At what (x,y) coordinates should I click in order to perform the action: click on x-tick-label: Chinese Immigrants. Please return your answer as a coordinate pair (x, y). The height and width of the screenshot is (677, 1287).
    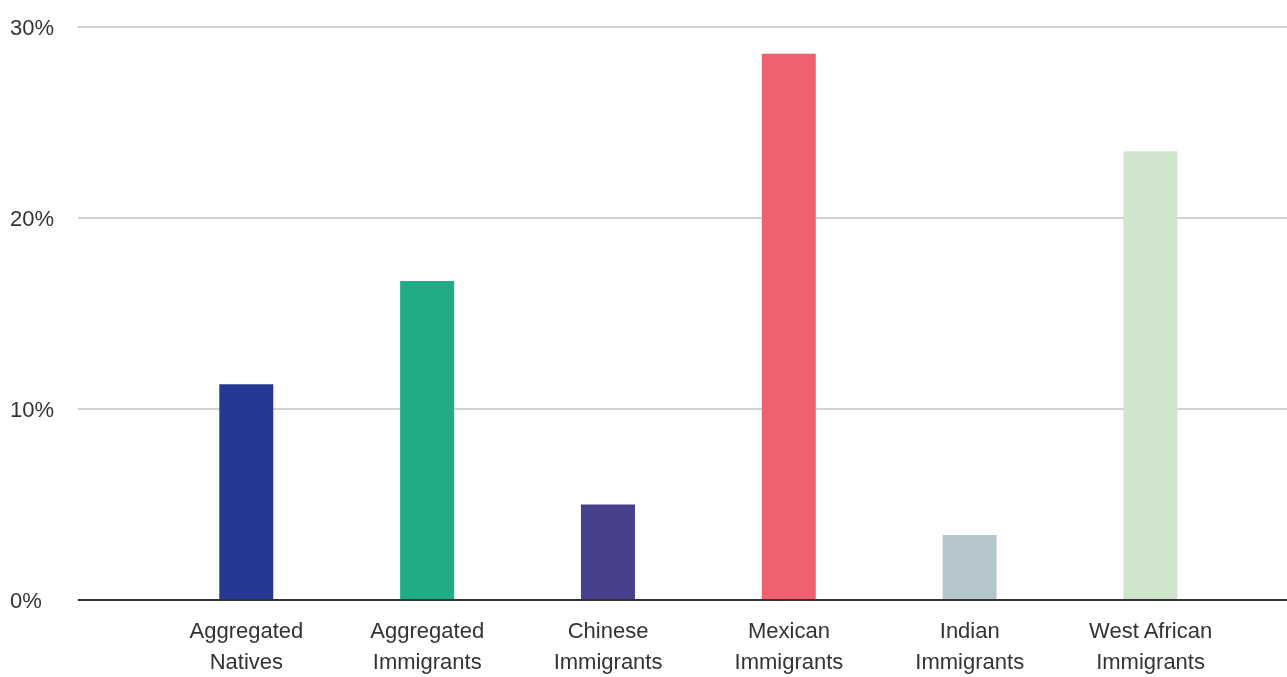
    Looking at the image, I should click on (608, 646).